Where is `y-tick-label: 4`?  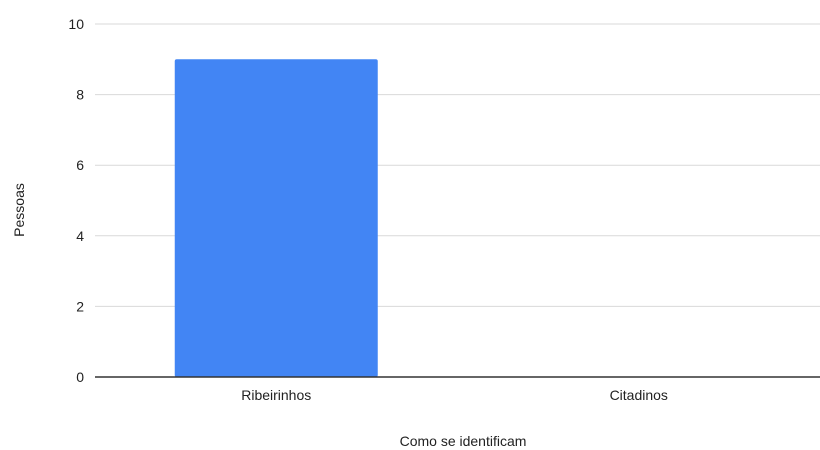
y-tick-label: 4 is located at coordinates (80, 236).